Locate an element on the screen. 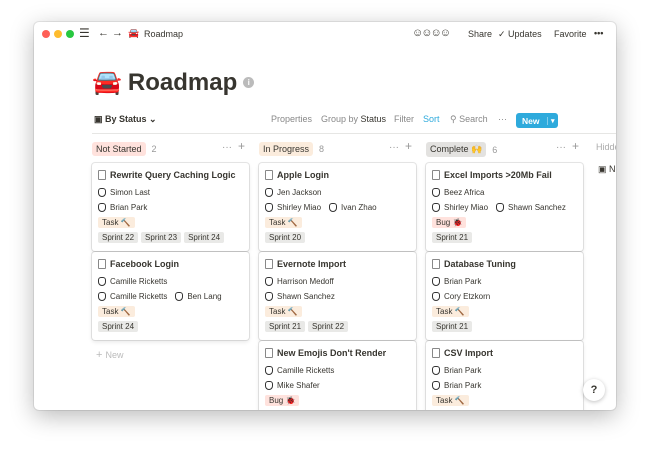 Image resolution: width=650 pixels, height=456 pixels. help-button: ? is located at coordinates (594, 390).